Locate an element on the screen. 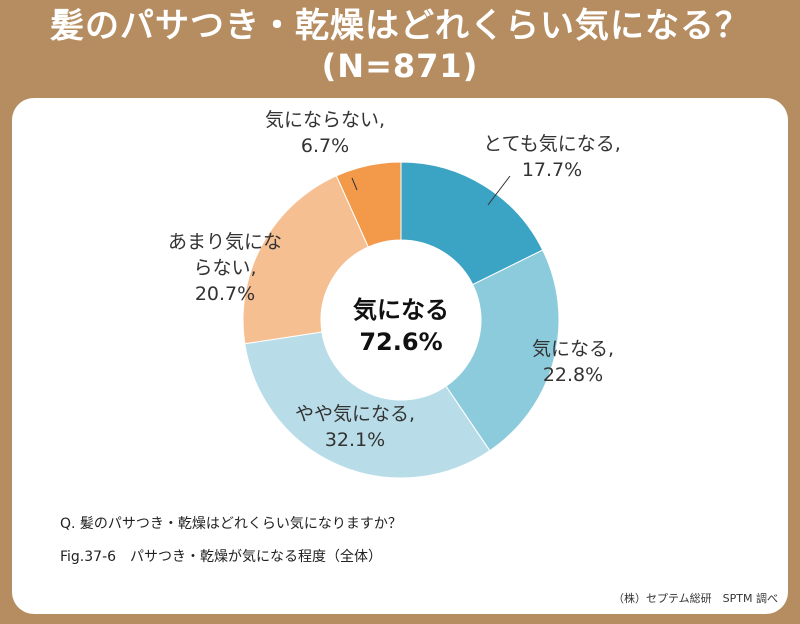 Image resolution: width=800 pixels, height=624 pixels. title-main: 髪のパサつき・乾燥はどれくらい気になる？ is located at coordinates (400, 26).